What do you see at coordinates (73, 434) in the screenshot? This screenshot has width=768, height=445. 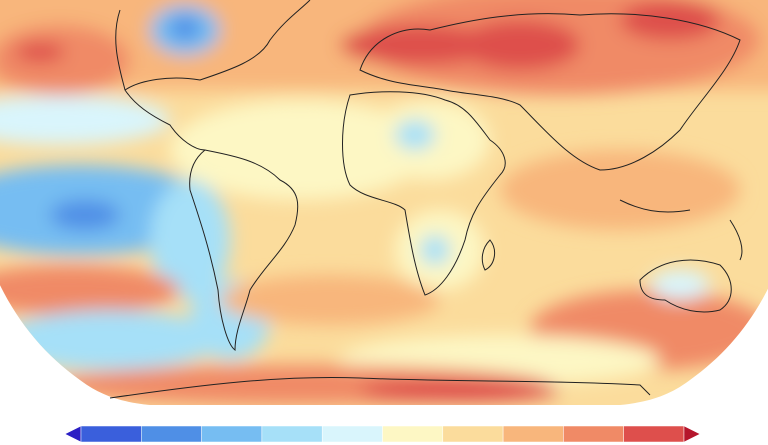 I see `colorbar-extend-low` at bounding box center [73, 434].